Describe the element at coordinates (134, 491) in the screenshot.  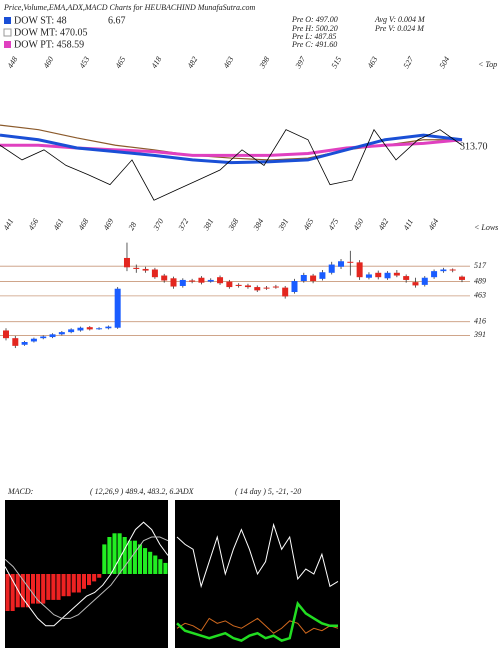
I see `macd-params: ( 12,26,9 ) 489.4, 483.2, 6.2` at that location.